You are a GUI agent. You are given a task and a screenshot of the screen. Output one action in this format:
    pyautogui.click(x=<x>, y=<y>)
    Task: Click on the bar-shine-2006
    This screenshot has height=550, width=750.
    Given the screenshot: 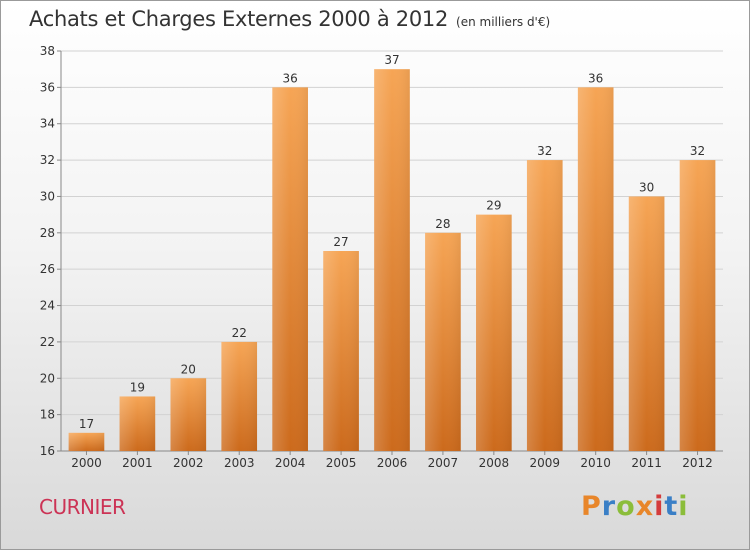 What is the action you would take?
    pyautogui.click(x=392, y=260)
    